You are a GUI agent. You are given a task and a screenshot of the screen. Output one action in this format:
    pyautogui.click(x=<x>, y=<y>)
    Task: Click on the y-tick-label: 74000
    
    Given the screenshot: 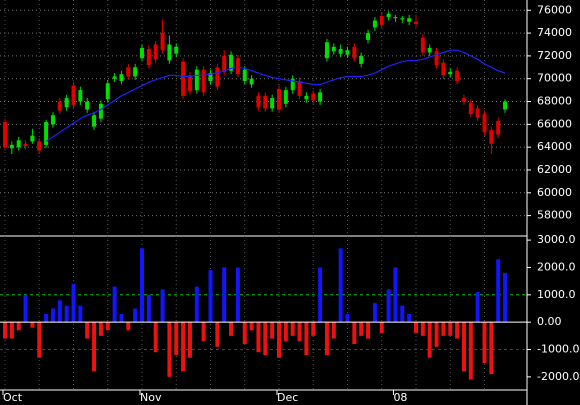 What is the action you would take?
    pyautogui.click(x=554, y=32)
    